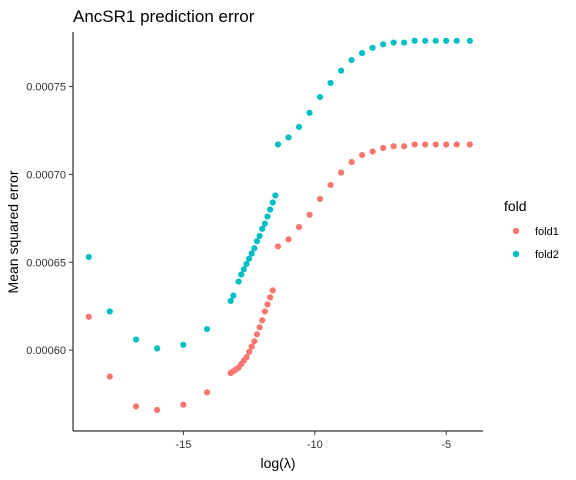 This screenshot has height=480, width=576. What do you see at coordinates (46, 351) in the screenshot?
I see `y-tick-label: 0.00060` at bounding box center [46, 351].